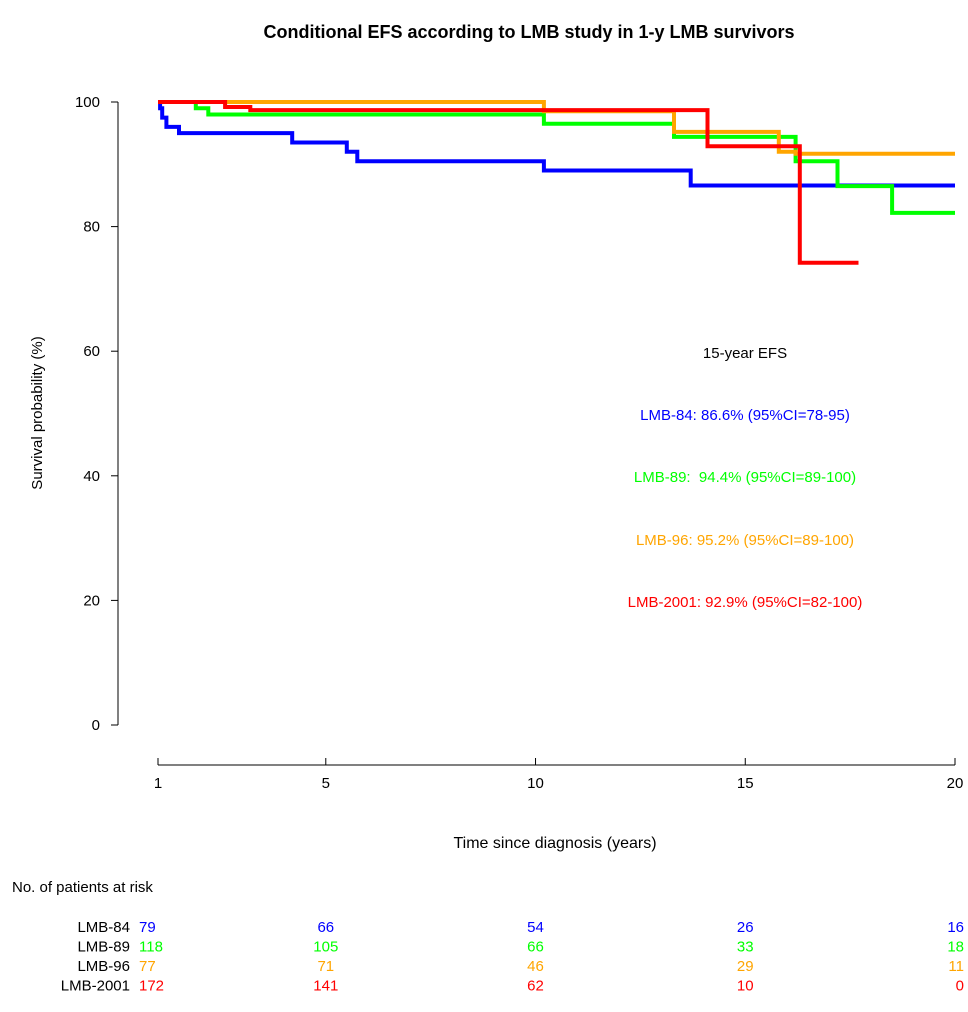 This screenshot has height=1012, width=968. What do you see at coordinates (158, 783) in the screenshot?
I see `x-tick-label-1: 1` at bounding box center [158, 783].